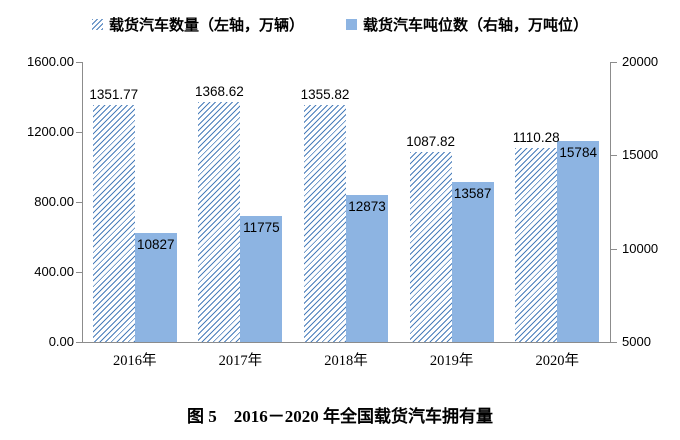  I want to click on category-label-2016年: 2016年, so click(135, 361).